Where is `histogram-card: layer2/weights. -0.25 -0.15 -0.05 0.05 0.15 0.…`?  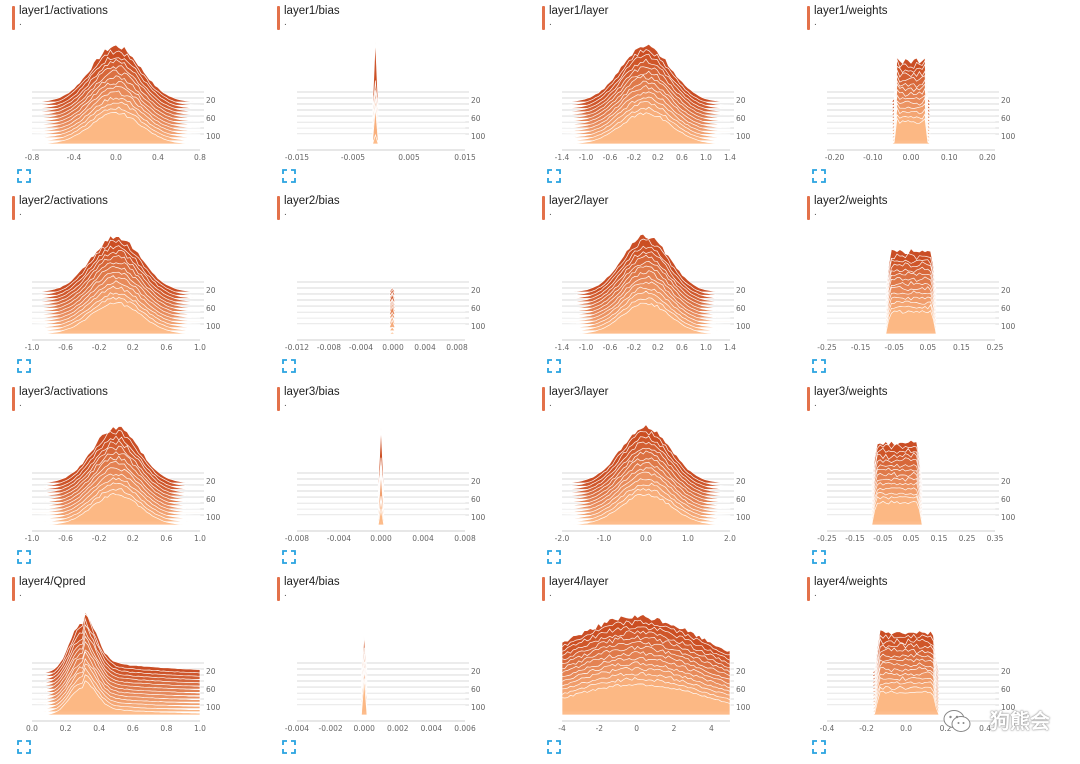 histogram-card: layer2/weights. -0.25 -0.15 -0.05 0.05 0.15 0.… is located at coordinates (939, 285).